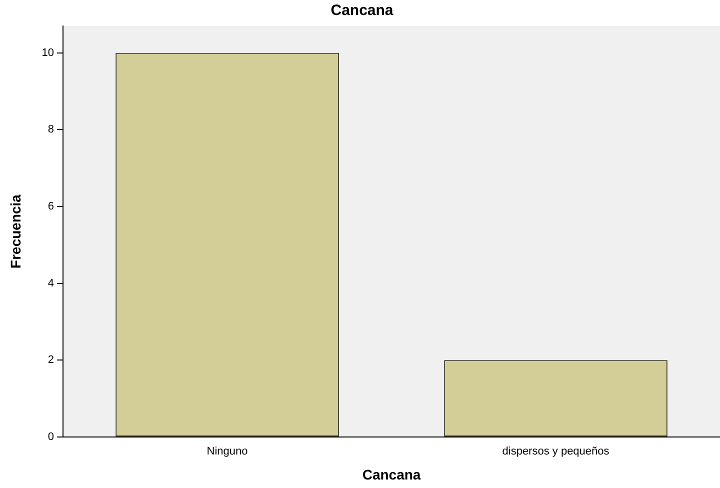 The image size is (720, 488). I want to click on x-tick-label: dispersos y pequeños, so click(556, 452).